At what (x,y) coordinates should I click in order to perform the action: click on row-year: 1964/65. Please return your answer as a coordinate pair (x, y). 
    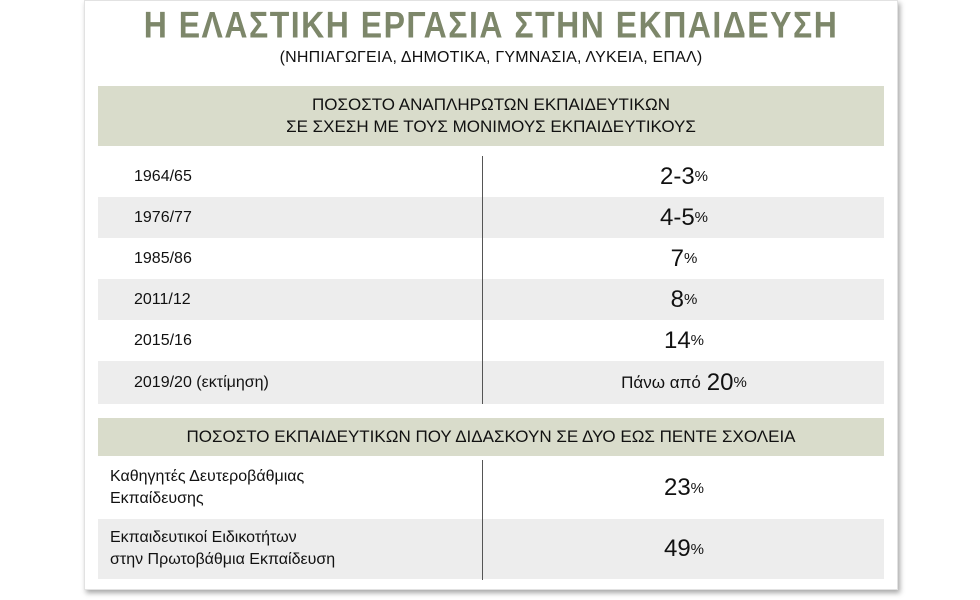
    Looking at the image, I should click on (163, 176).